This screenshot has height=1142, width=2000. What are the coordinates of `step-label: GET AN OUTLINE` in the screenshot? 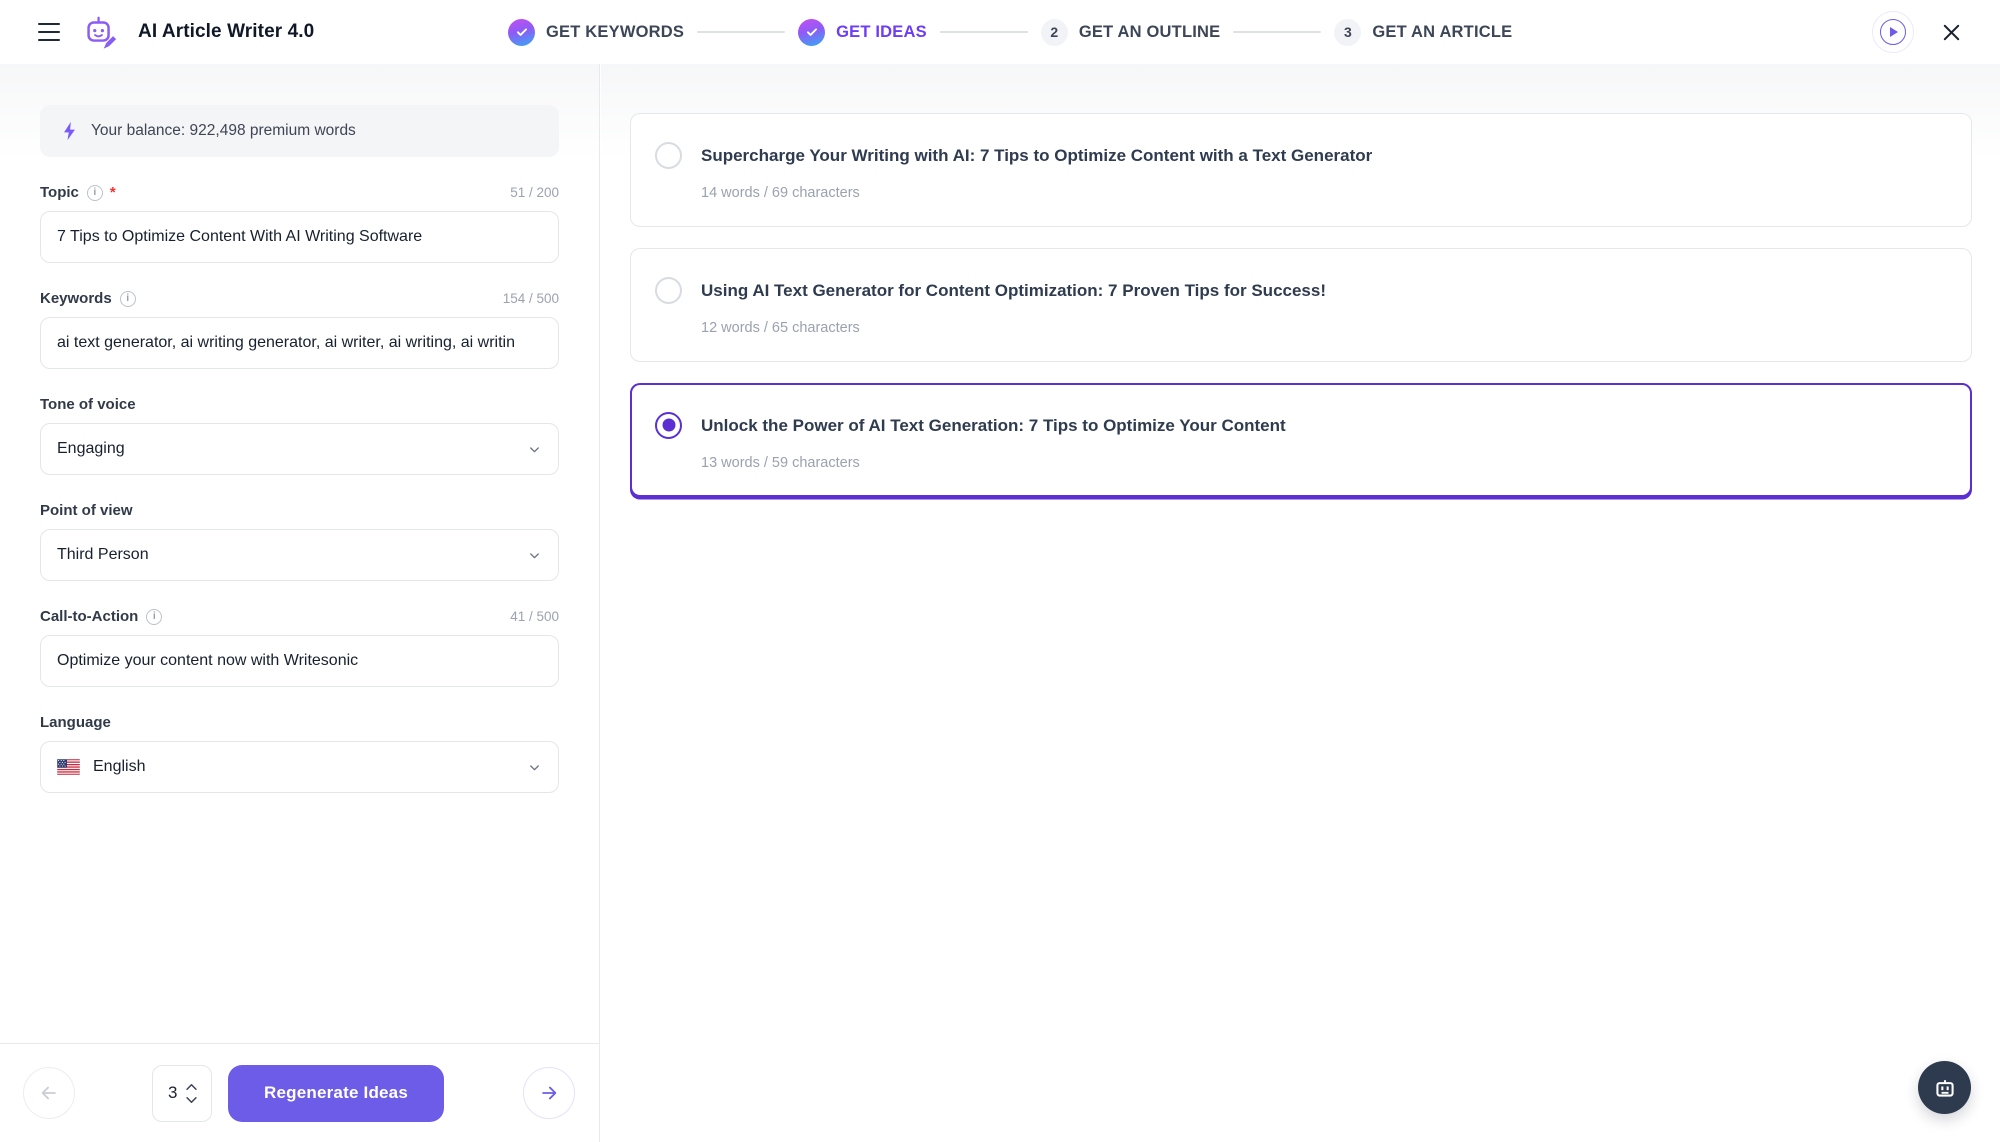 It's located at (1149, 31).